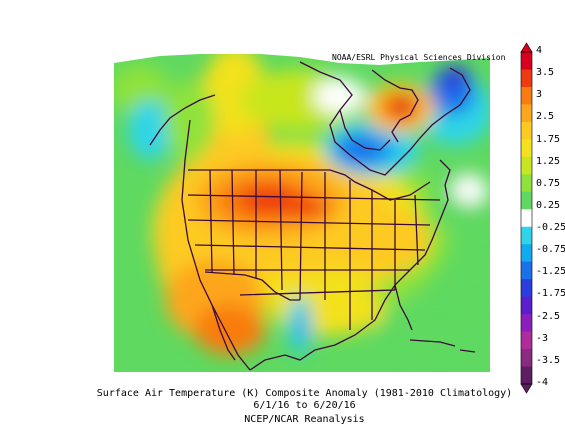  What do you see at coordinates (550, 294) in the screenshot?
I see `colorbar-tick-label: -1.75` at bounding box center [550, 294].